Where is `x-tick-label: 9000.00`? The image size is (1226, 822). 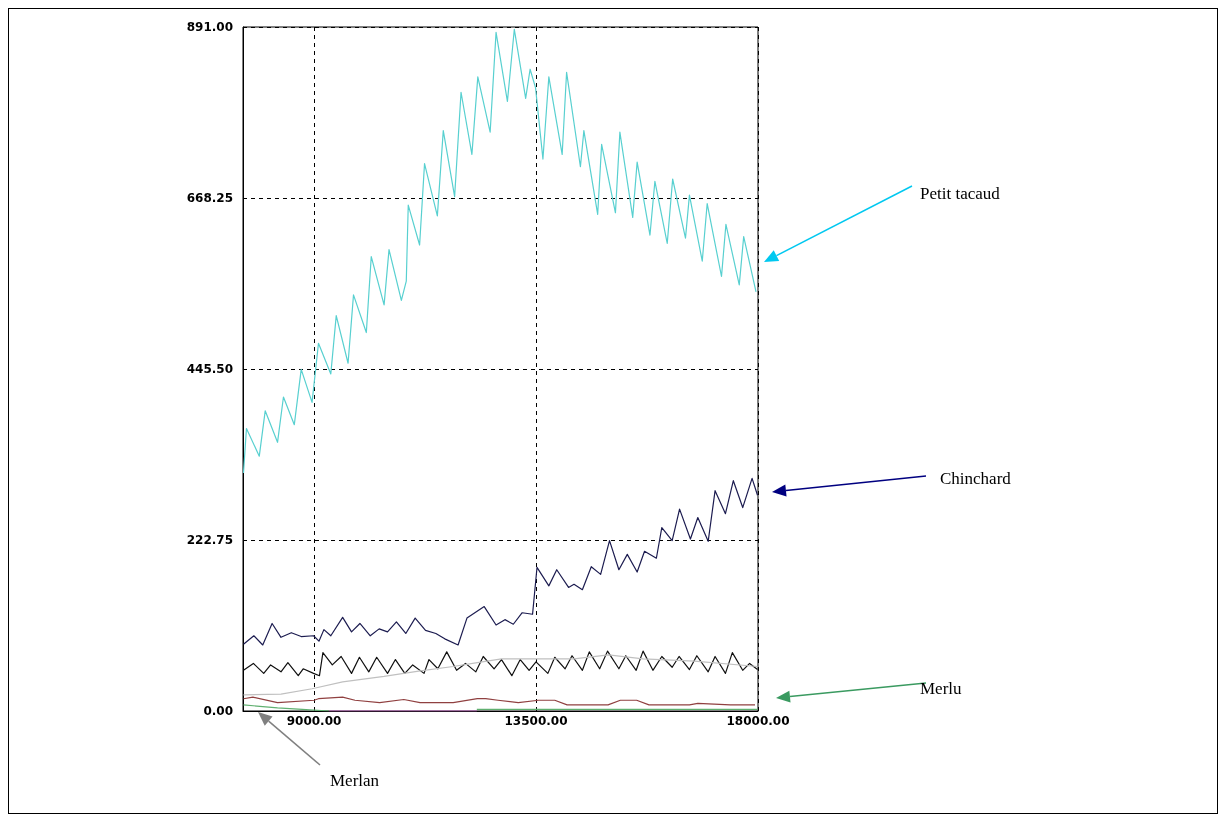
x-tick-label: 9000.00 is located at coordinates (314, 721).